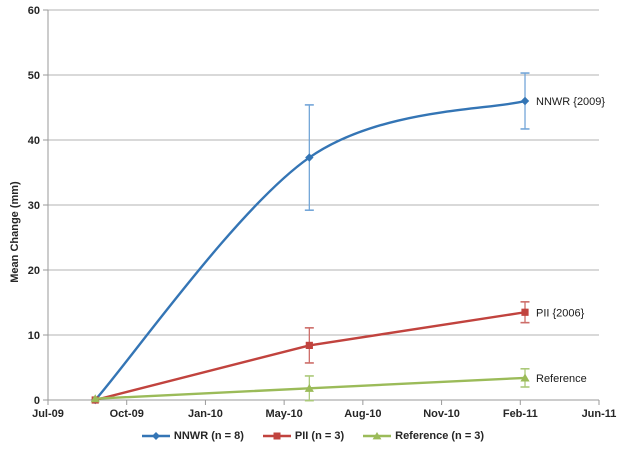 This screenshot has height=453, width=625. I want to click on series-end-label: Reference, so click(561, 379).